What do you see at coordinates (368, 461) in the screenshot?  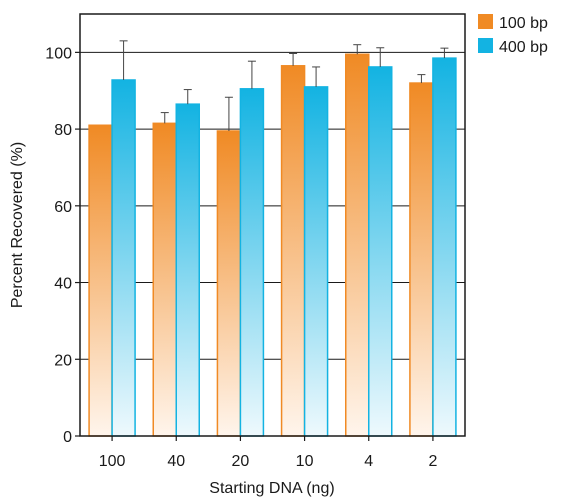 I see `x-tick-label-4: 4` at bounding box center [368, 461].